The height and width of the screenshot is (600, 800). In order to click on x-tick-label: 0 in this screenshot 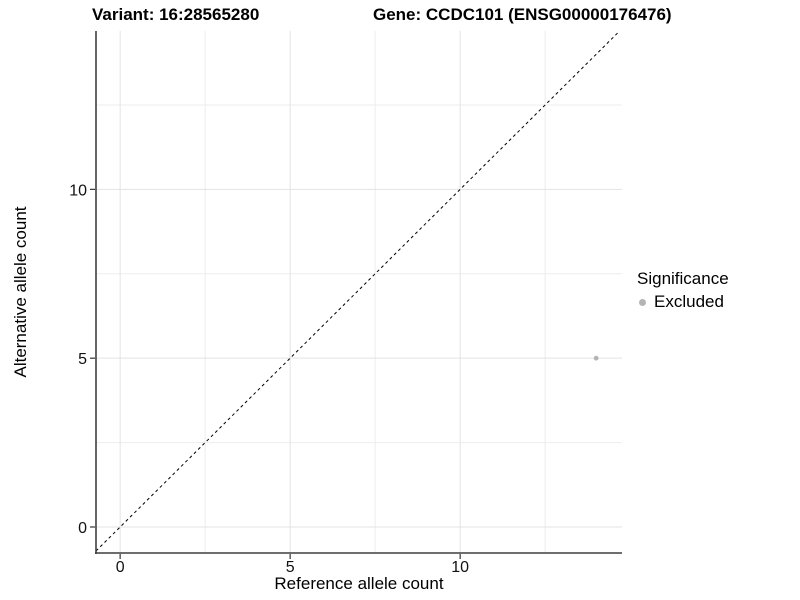, I will do `click(120, 567)`.